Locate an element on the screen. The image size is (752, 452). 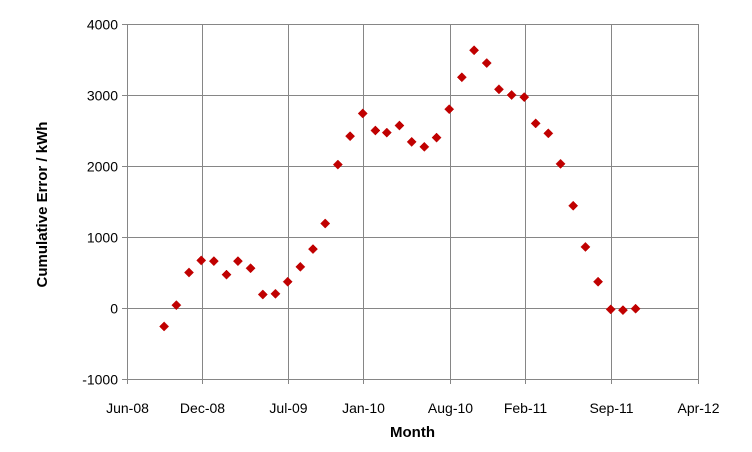
x-tick-label: Sep-11 is located at coordinates (611, 408).